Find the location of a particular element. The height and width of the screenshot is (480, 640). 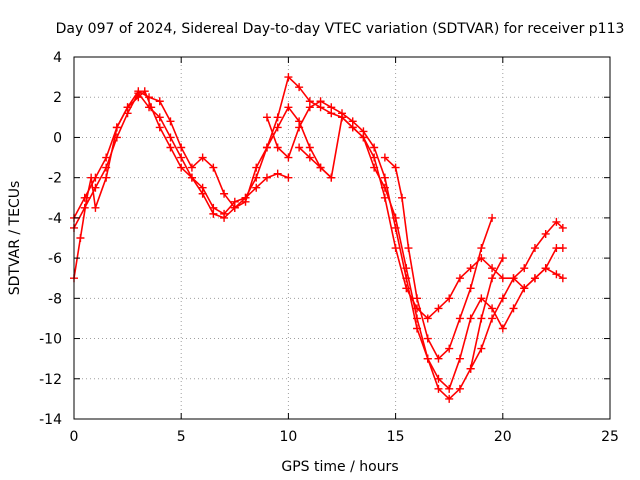

x-axis-label: GPS time / hours is located at coordinates (339, 467).